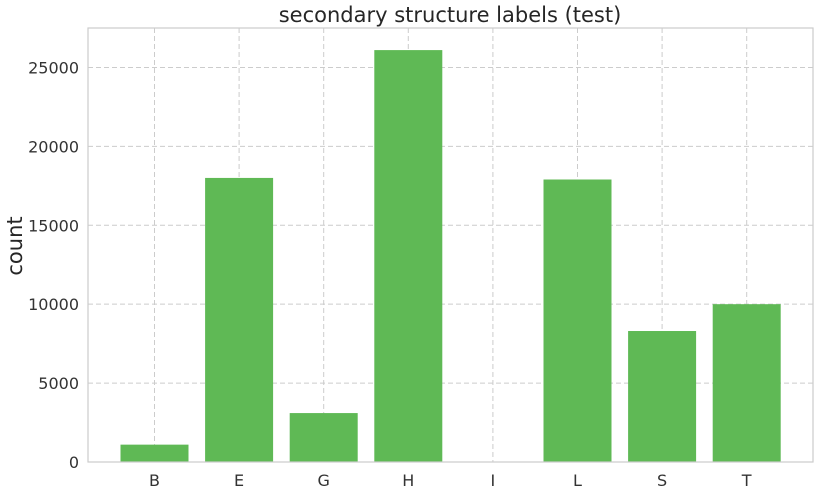  What do you see at coordinates (662, 396) in the screenshot?
I see `bar-S` at bounding box center [662, 396].